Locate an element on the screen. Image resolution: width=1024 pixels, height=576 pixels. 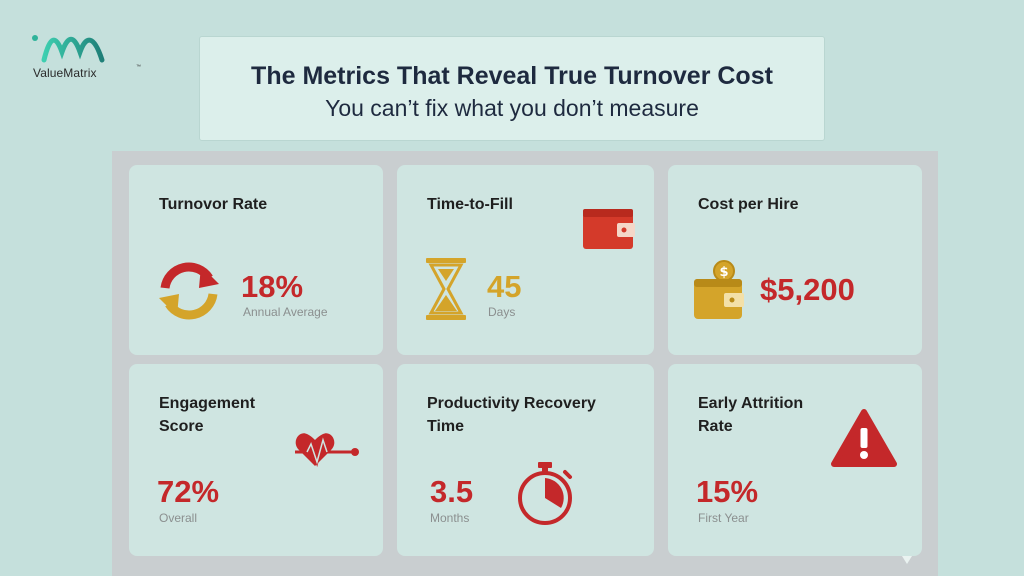
metric-value: 18% is located at coordinates (272, 286).